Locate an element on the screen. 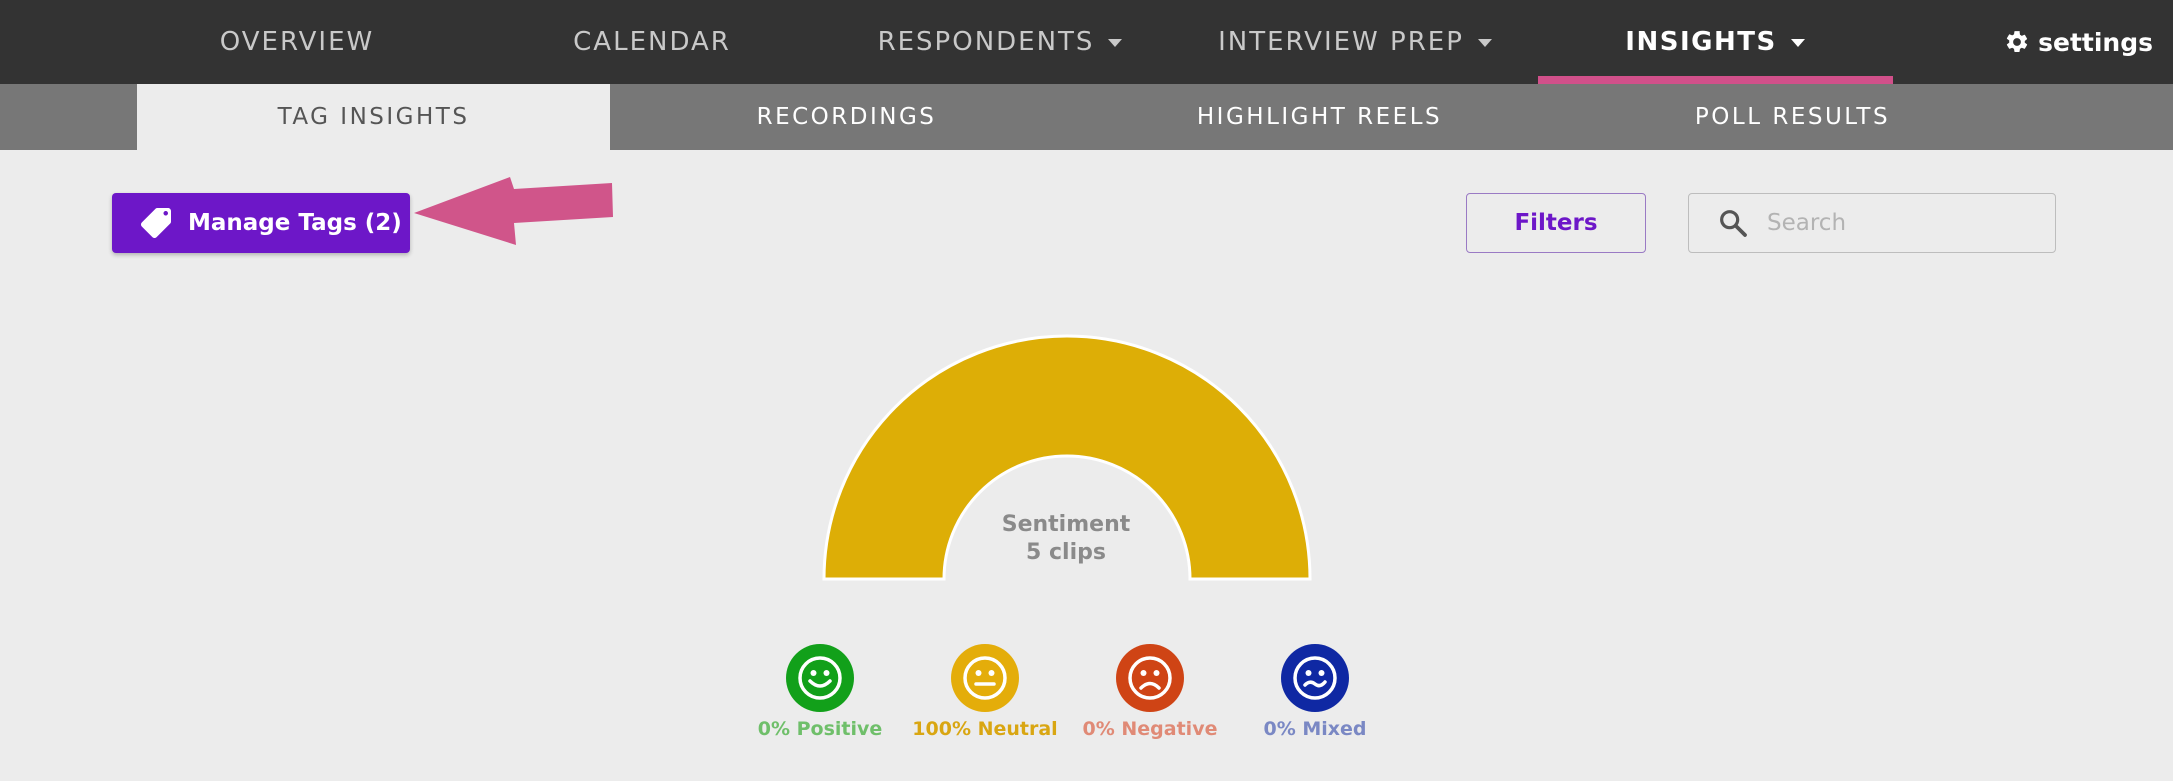 The height and width of the screenshot is (781, 2173). search-field is located at coordinates (1872, 223).